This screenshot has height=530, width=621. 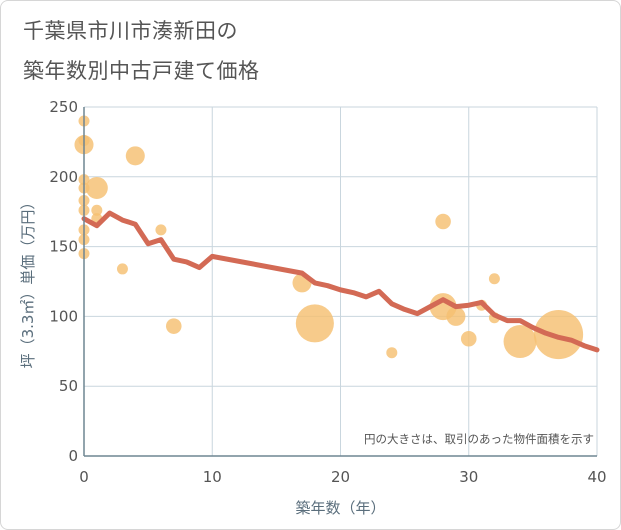 What do you see at coordinates (596, 477) in the screenshot?
I see `x-tick-label: 40` at bounding box center [596, 477].